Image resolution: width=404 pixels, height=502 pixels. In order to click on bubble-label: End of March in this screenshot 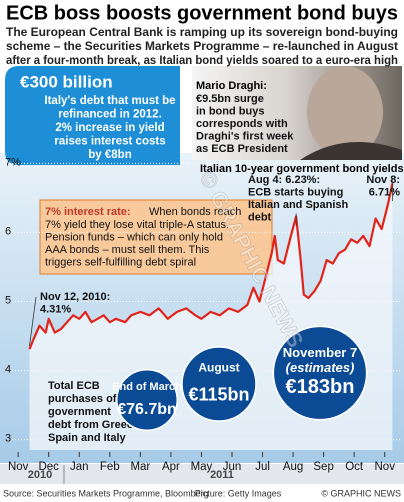, I will do `click(147, 387)`.